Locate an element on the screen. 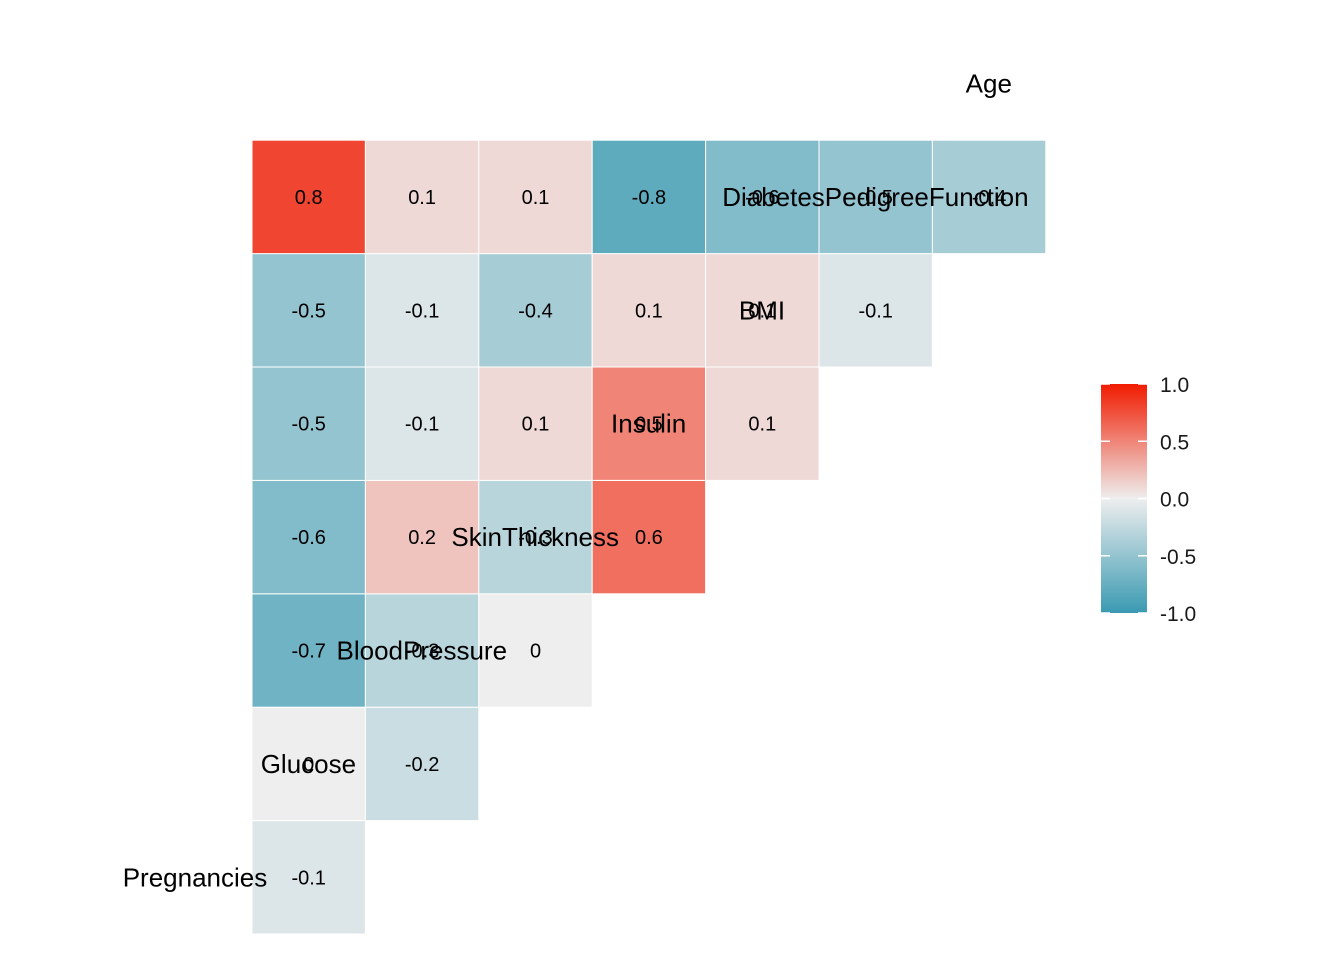 This screenshot has width=1344, height=960. cell-value-label: -0.7 is located at coordinates (308, 652).